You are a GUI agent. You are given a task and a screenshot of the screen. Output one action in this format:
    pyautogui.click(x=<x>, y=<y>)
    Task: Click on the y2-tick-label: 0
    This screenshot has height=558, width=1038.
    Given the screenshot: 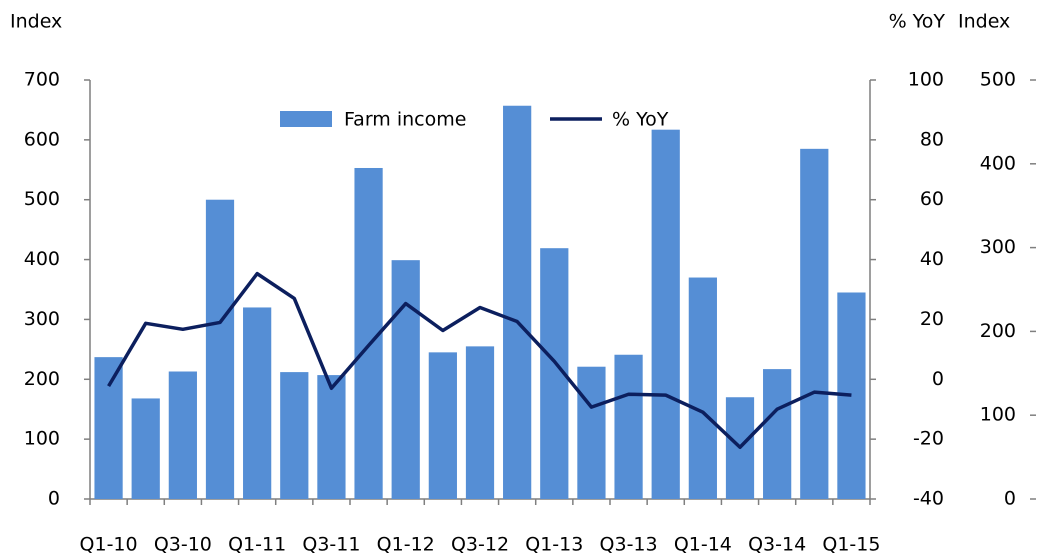 What is the action you would take?
    pyautogui.click(x=938, y=379)
    